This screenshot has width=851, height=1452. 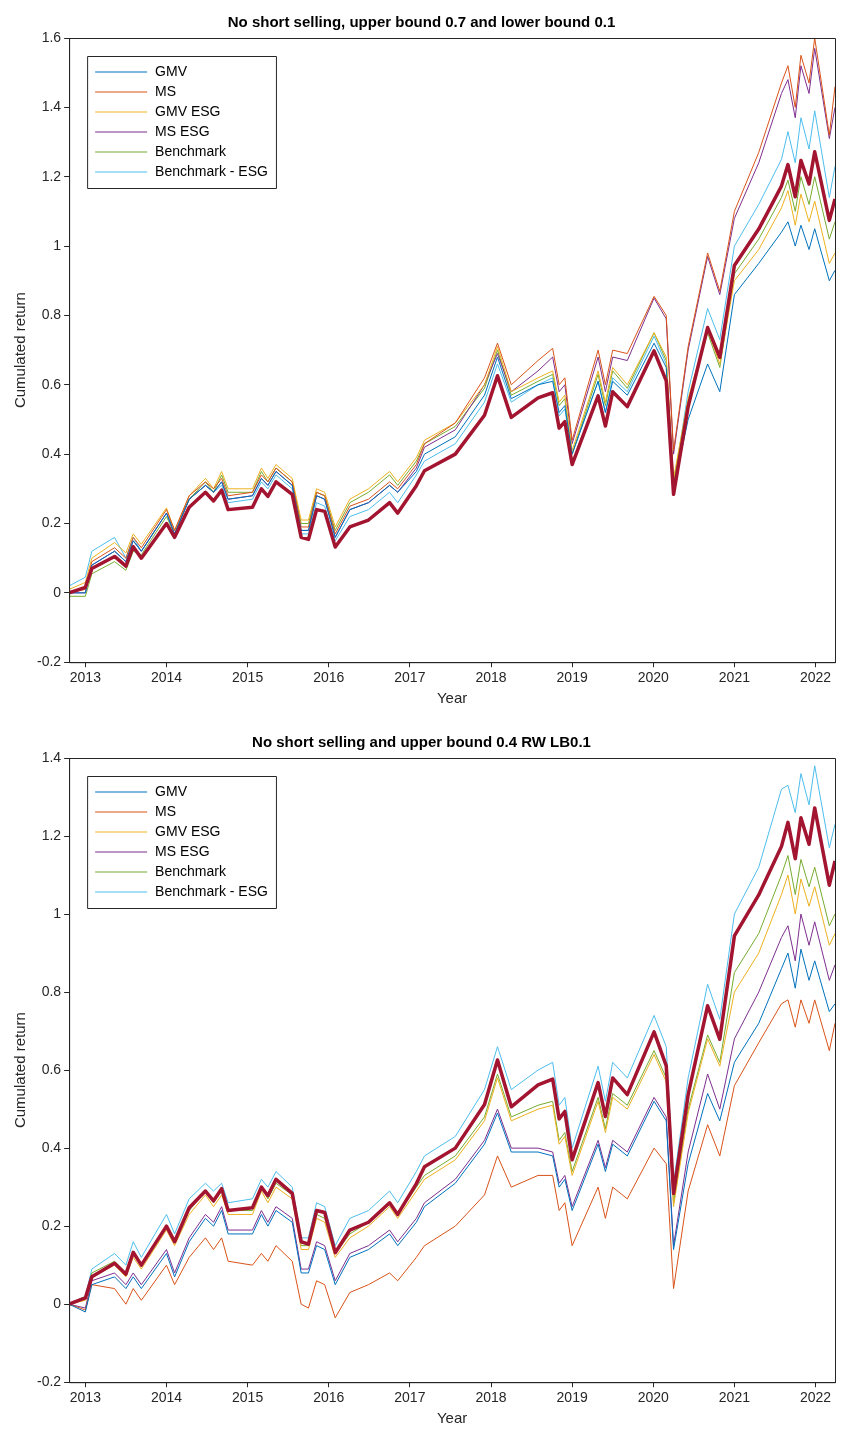 I want to click on chart-title: No short selling and upper bound 0.4 RW LB0.1, so click(x=421, y=742).